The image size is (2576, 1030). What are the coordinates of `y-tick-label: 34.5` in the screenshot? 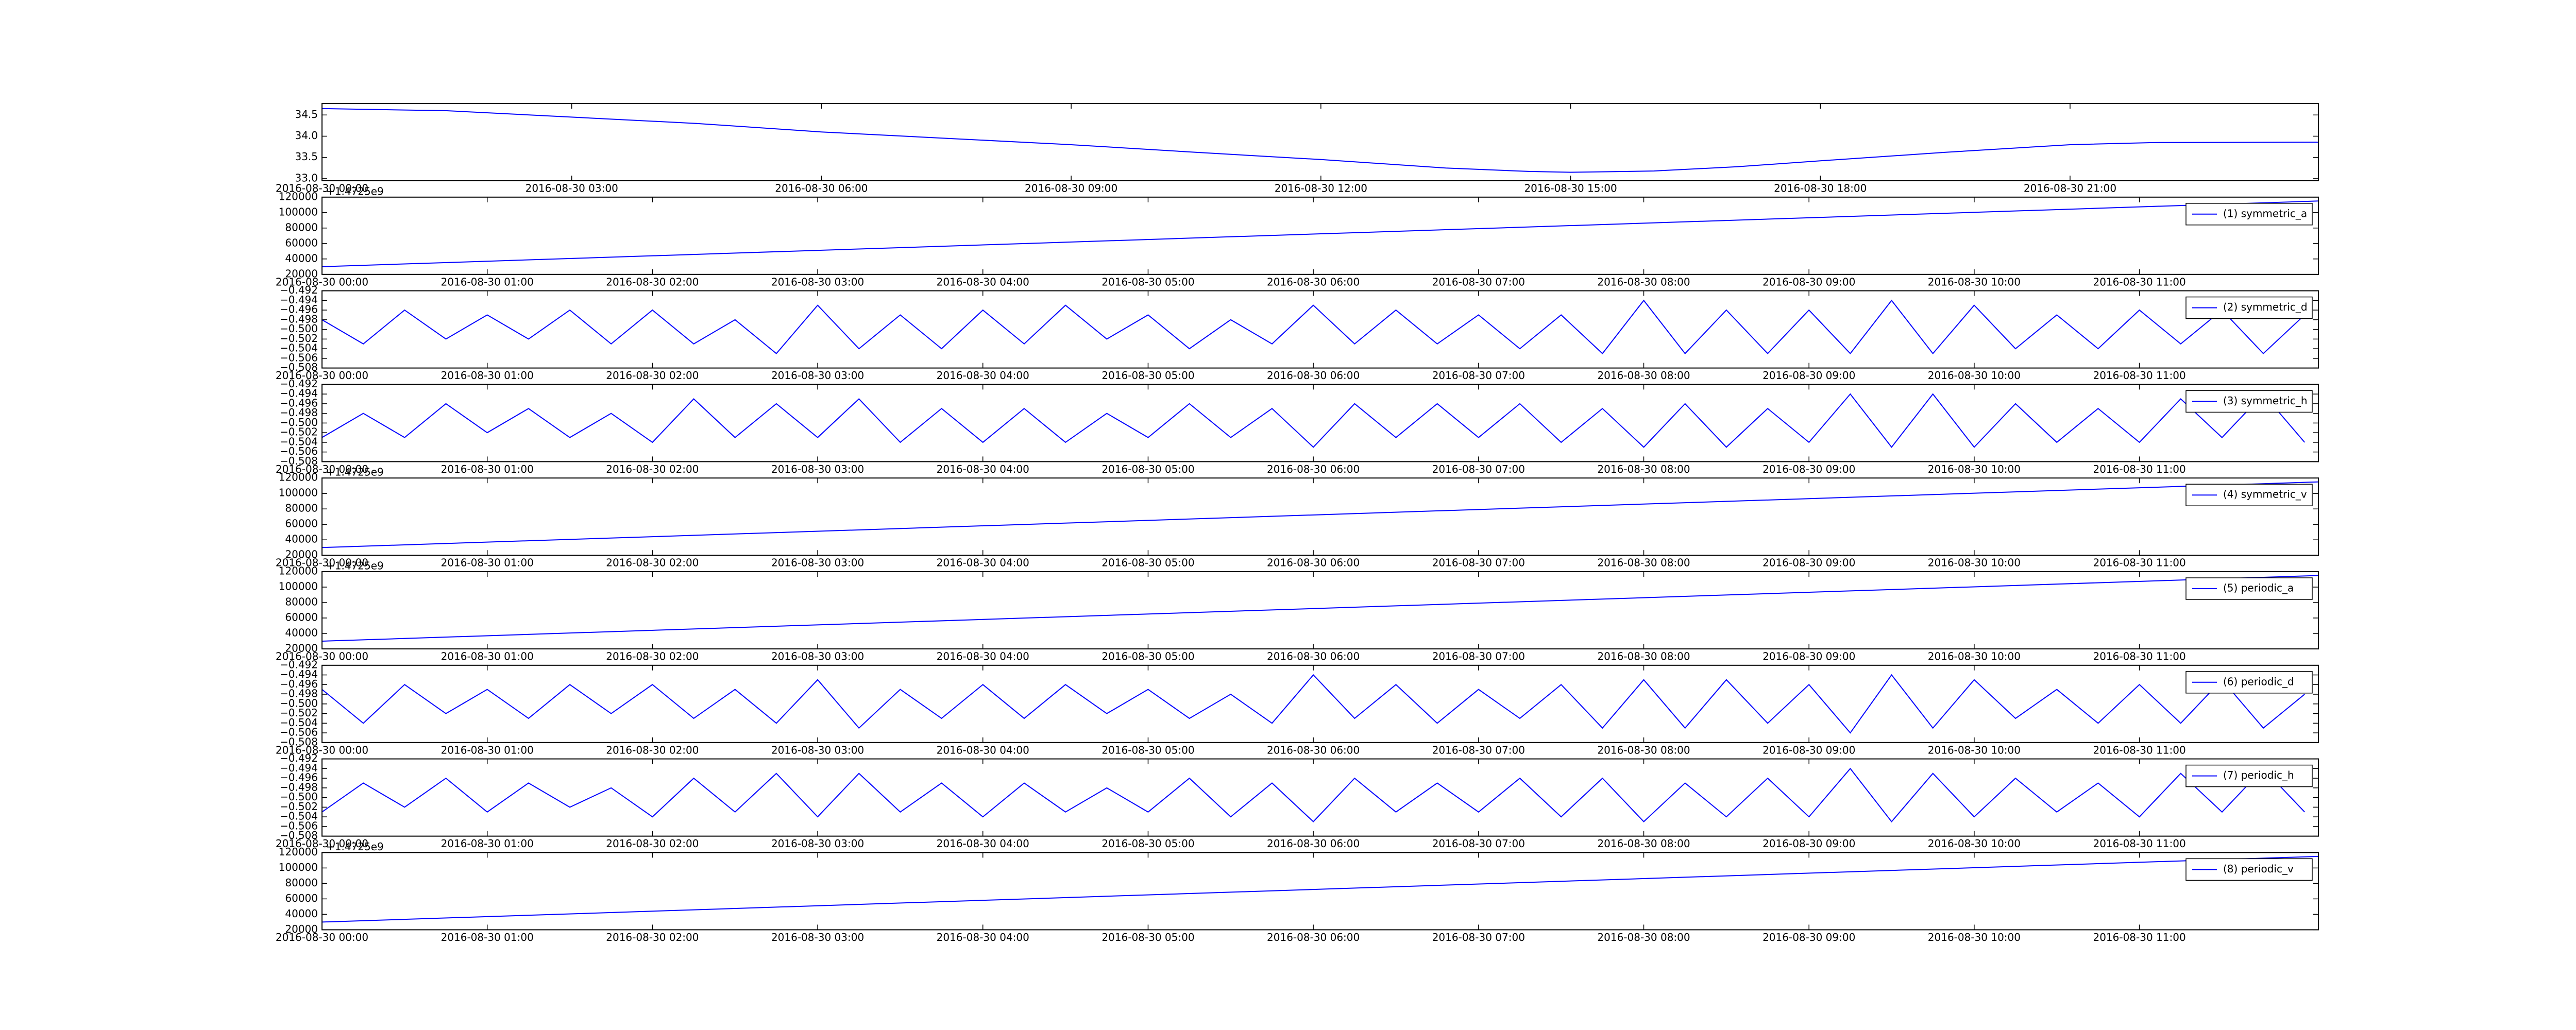 It's located at (306, 114).